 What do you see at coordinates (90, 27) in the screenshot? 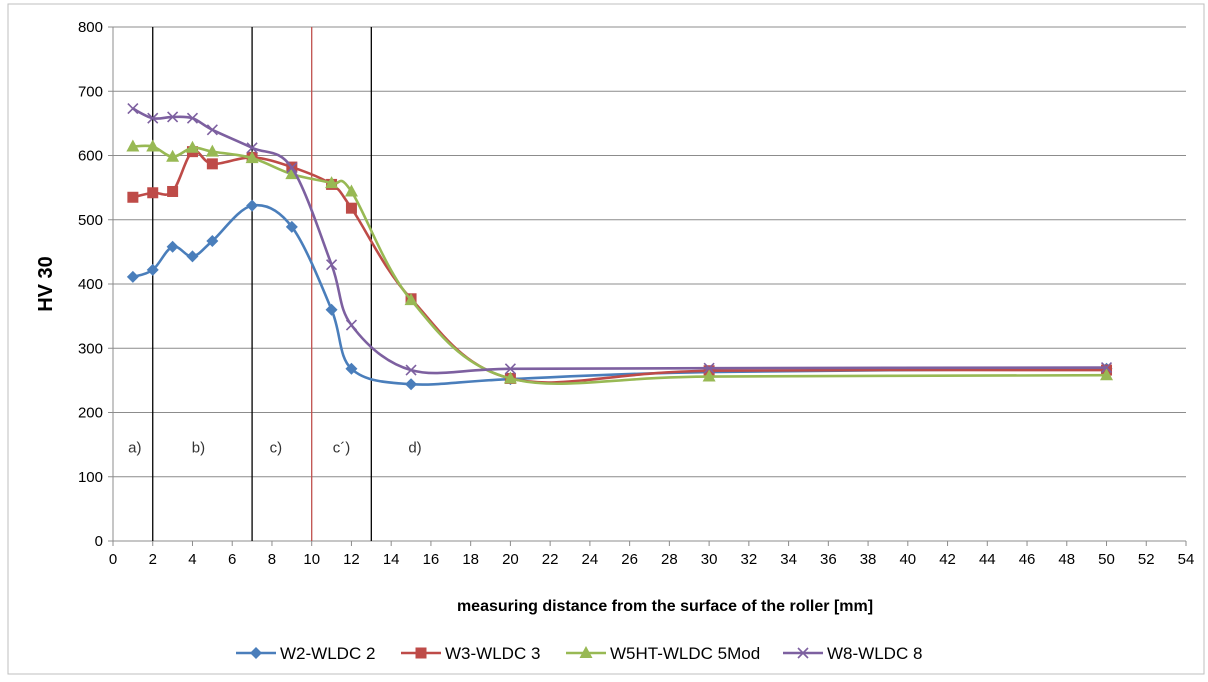
I see `y-tick-label: 800` at bounding box center [90, 27].